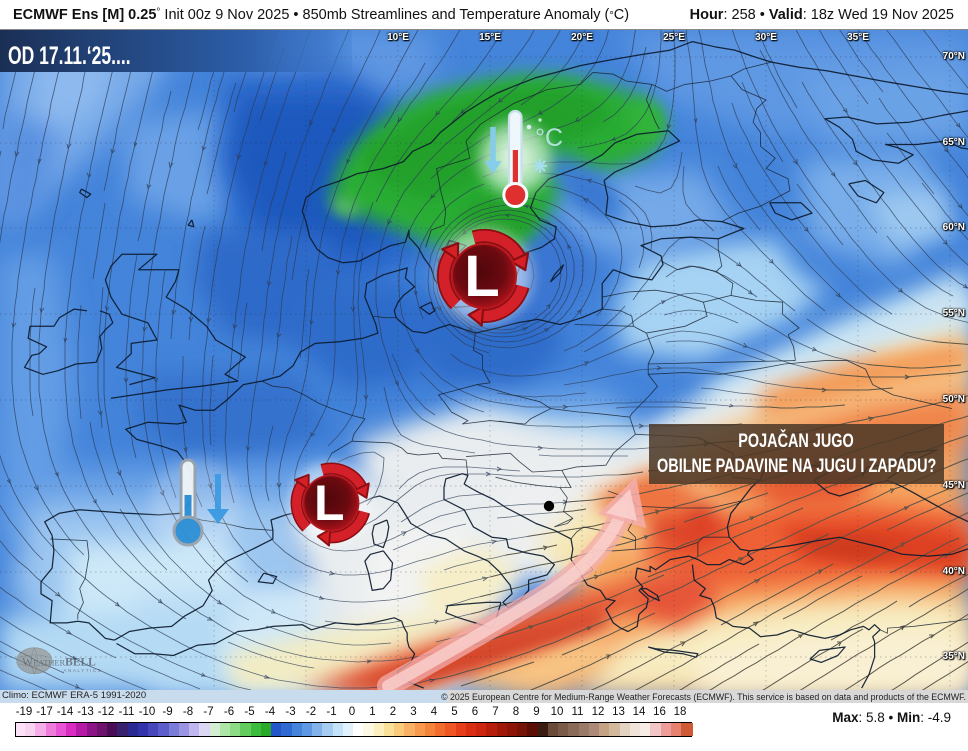  I want to click on svg-text: °C, so click(549, 138).